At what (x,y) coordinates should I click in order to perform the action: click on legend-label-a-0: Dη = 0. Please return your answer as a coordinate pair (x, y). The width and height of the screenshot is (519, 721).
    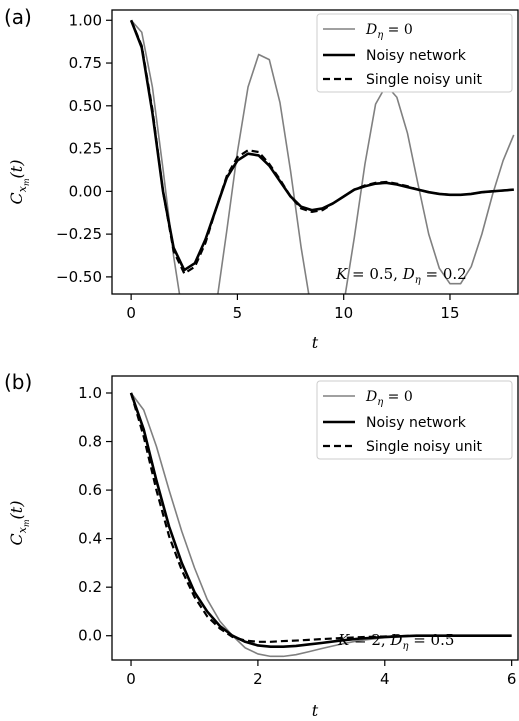
    Looking at the image, I should click on (389, 31).